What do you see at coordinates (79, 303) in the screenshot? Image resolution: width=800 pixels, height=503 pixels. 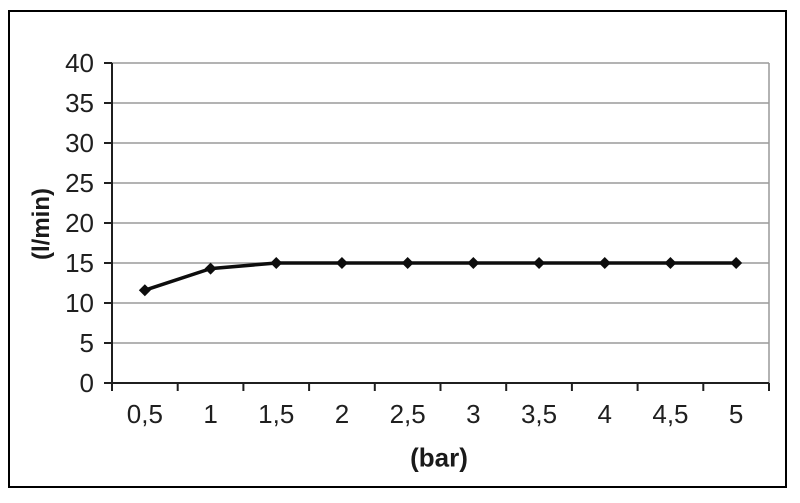 I see `y-tick-label: 10` at bounding box center [79, 303].